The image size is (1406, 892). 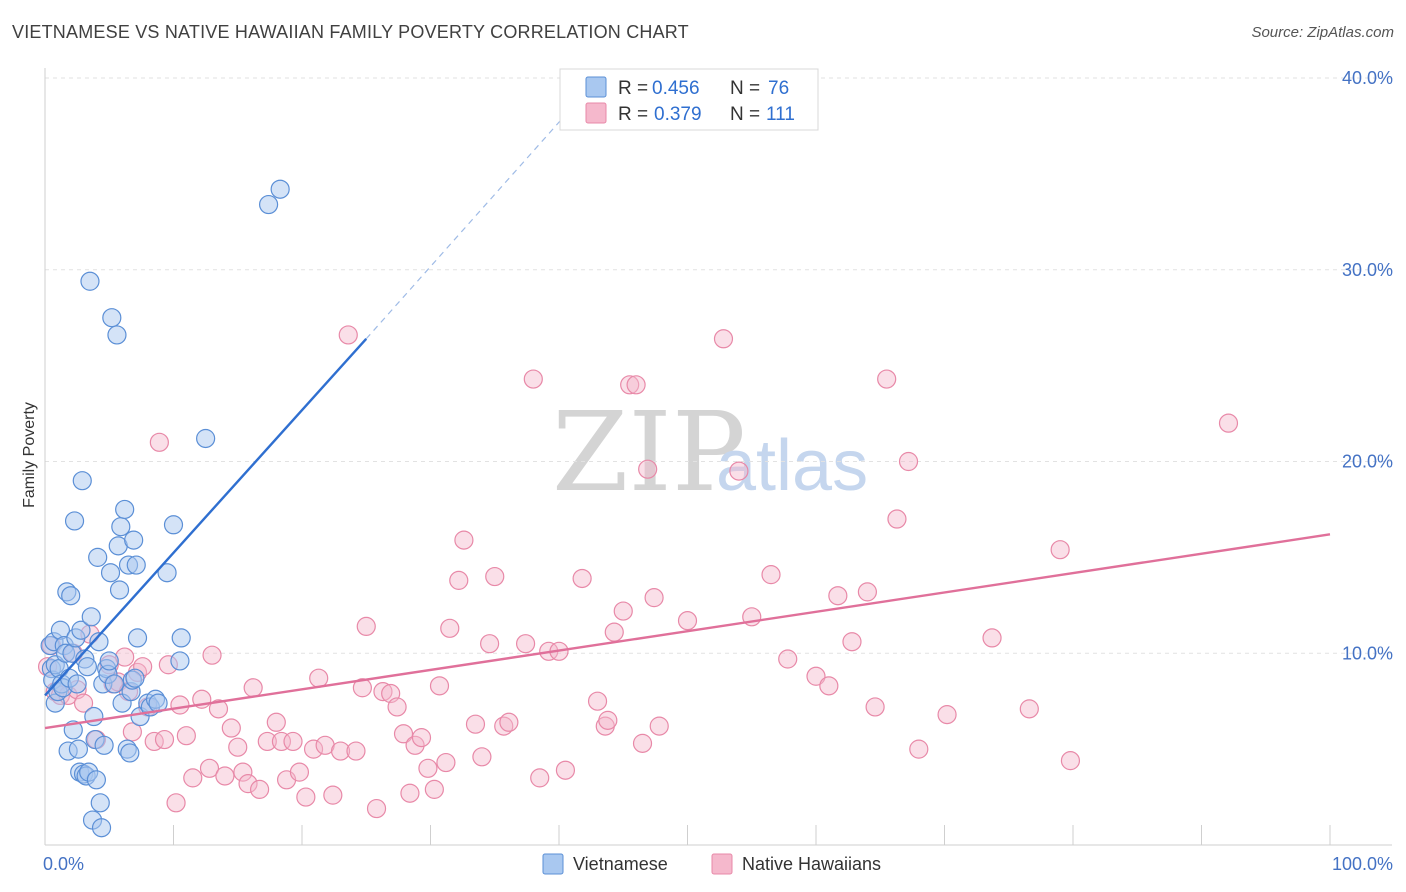 I want to click on series-label-vietnamese: Vietnamese, so click(x=620, y=864).